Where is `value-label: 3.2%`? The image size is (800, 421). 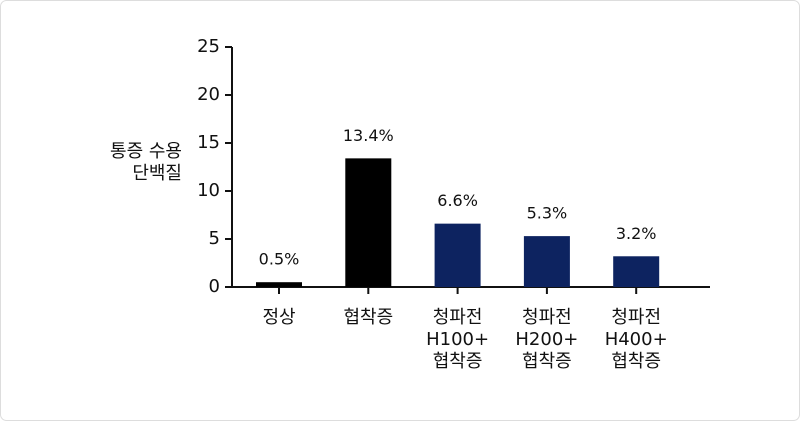 value-label: 3.2% is located at coordinates (636, 233).